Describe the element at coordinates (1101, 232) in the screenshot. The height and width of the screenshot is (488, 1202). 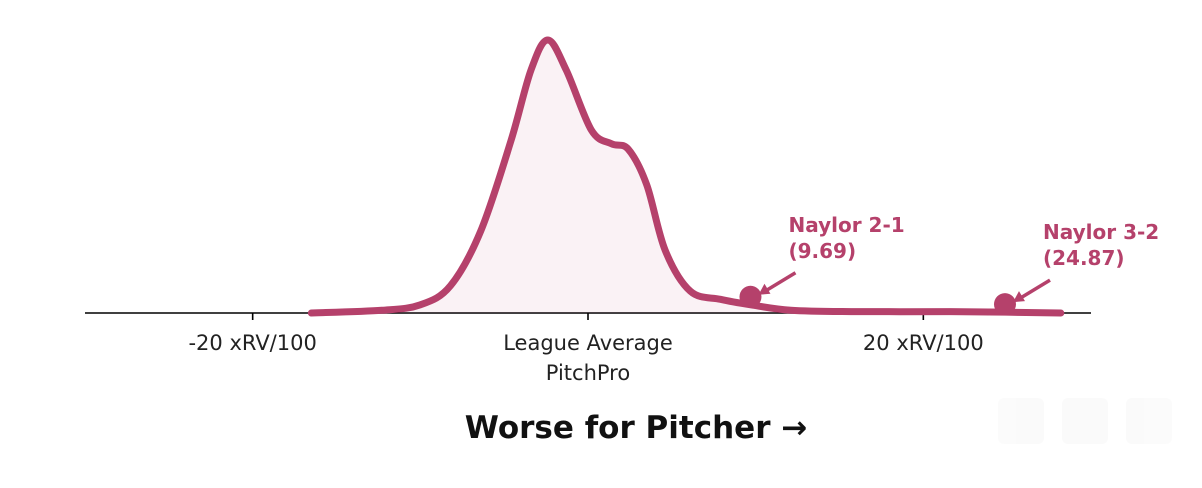
I see `annotation-name: Naylor 3-2` at that location.